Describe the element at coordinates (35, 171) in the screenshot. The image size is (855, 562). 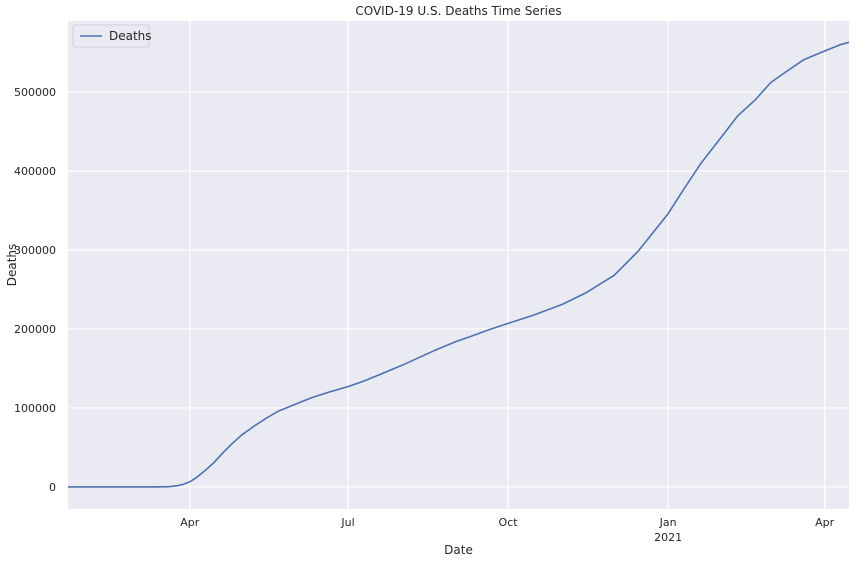
I see `y-tick-label: 400000` at that location.